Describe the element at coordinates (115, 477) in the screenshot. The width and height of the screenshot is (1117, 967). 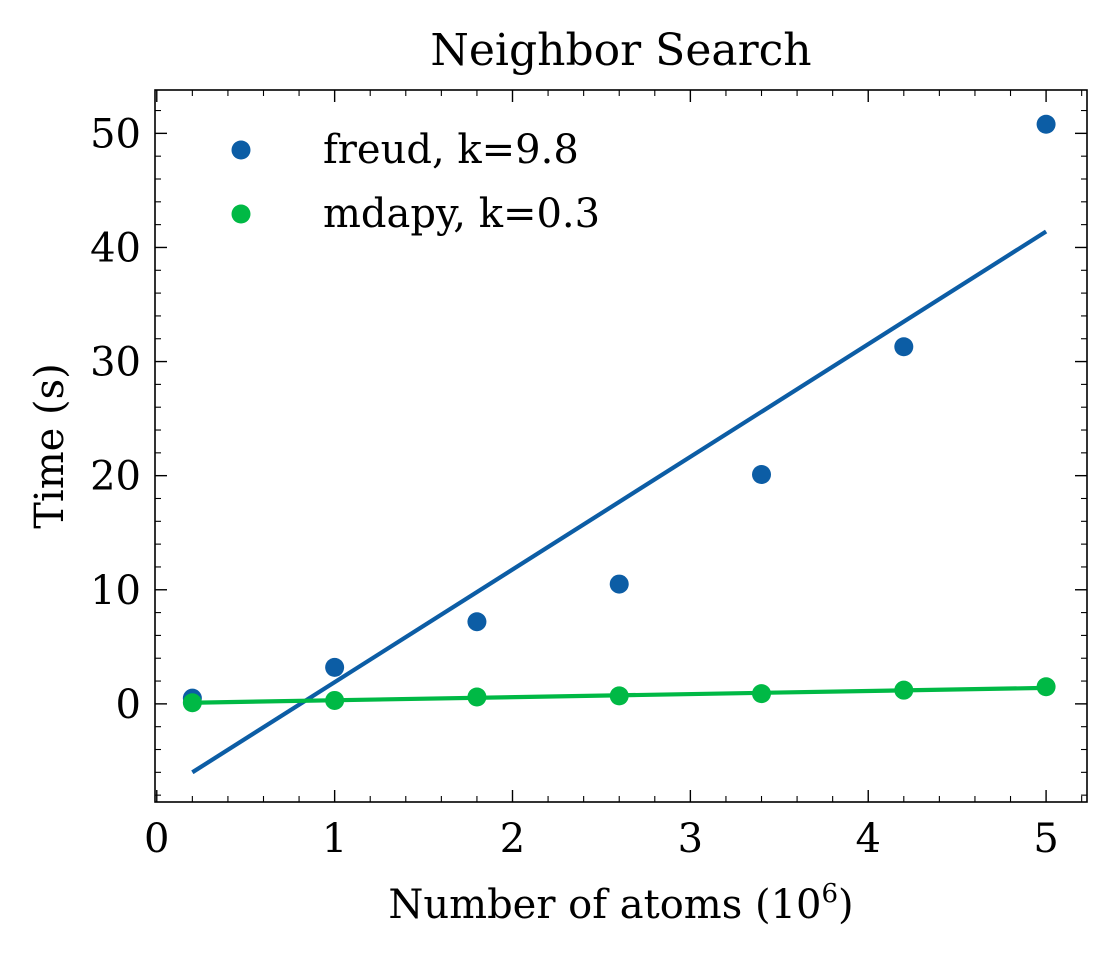
I see `y-tick-label: 20` at that location.